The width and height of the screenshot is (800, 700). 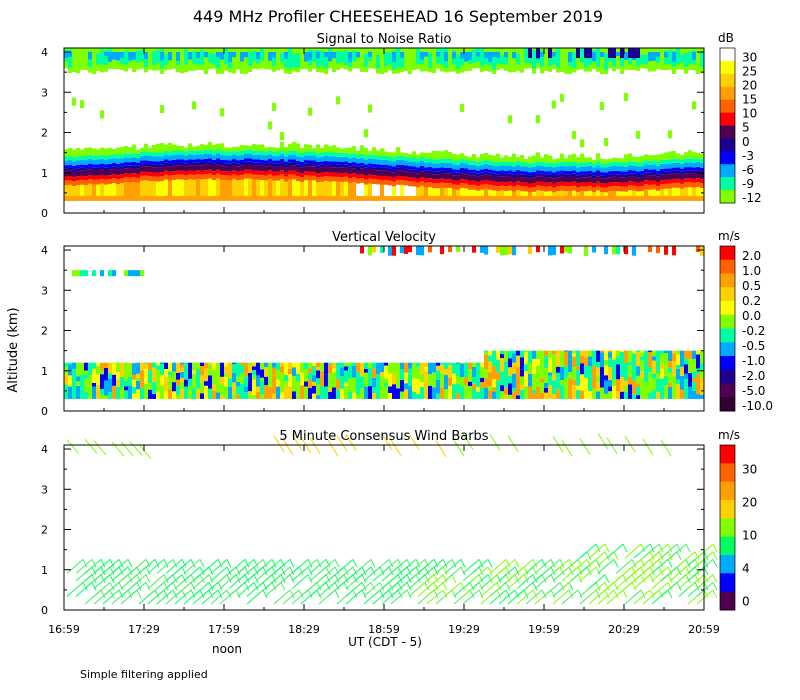 What do you see at coordinates (44, 489) in the screenshot?
I see `y-tick-label: 3` at bounding box center [44, 489].